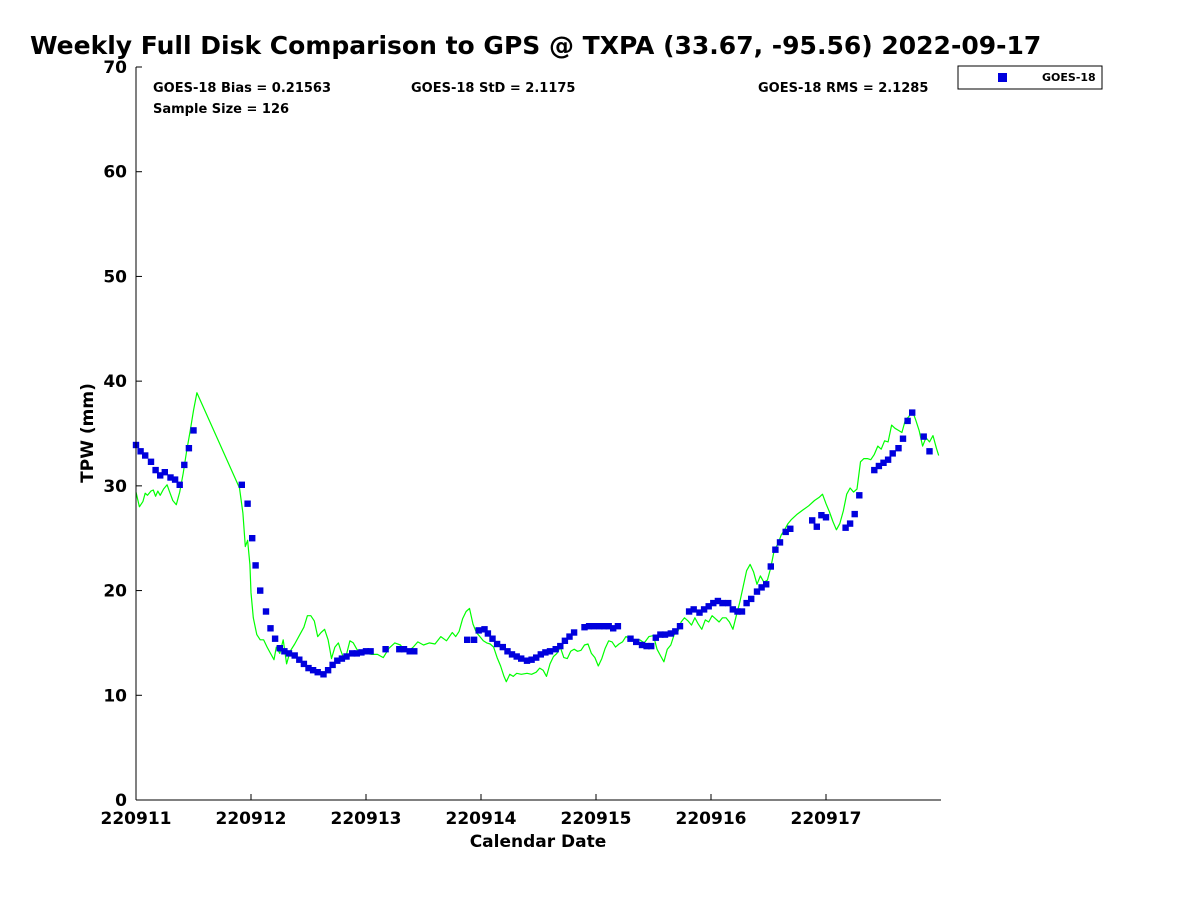  Describe the element at coordinates (843, 88) in the screenshot. I see `rms-stat: GOES-18 RMS = 2.1285` at that location.